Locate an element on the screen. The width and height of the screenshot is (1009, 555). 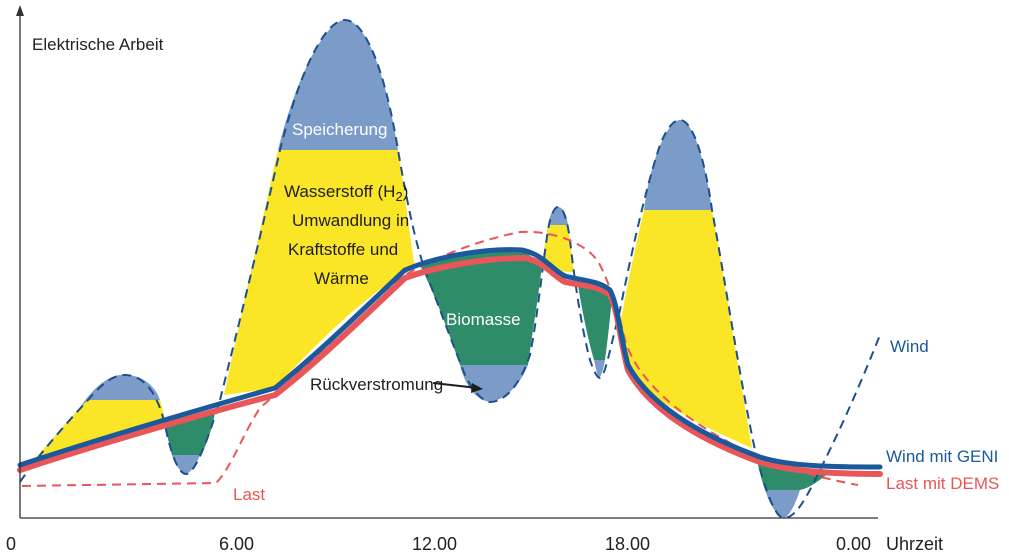
area-big-peak-hydrogen is located at coordinates (319, 272).